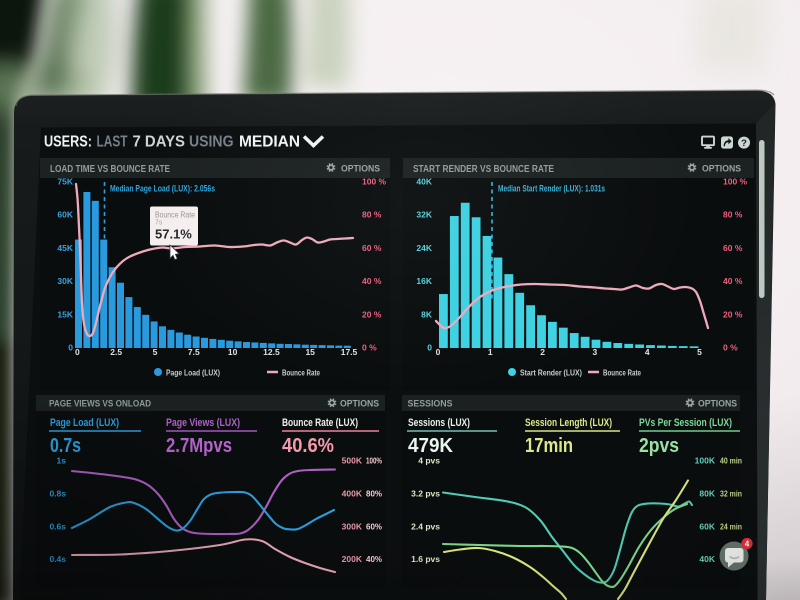 The image size is (800, 600). I want to click on svg-text: 0.4s, so click(57, 559).